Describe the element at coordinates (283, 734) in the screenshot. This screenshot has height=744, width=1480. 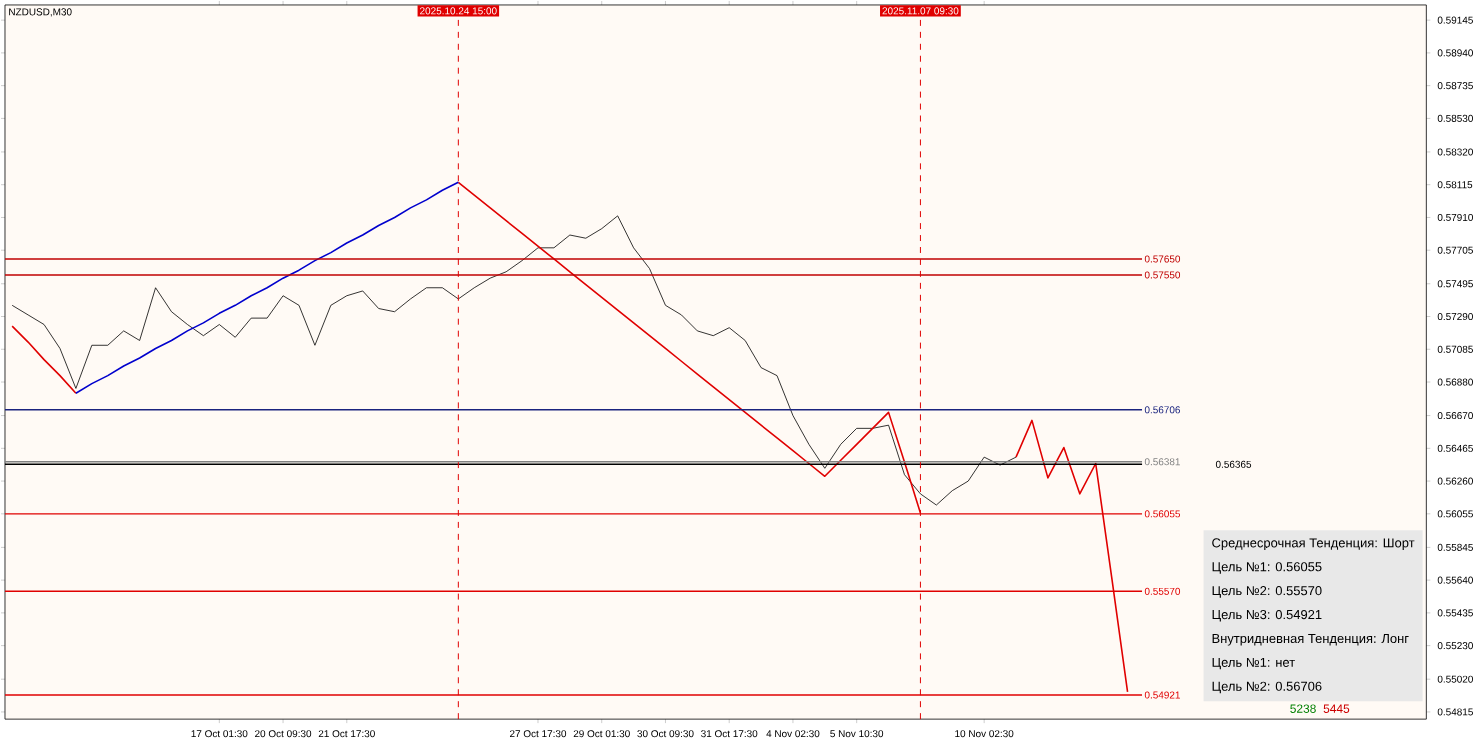
I see `x-tick-label: 20 Oct 09:30` at that location.